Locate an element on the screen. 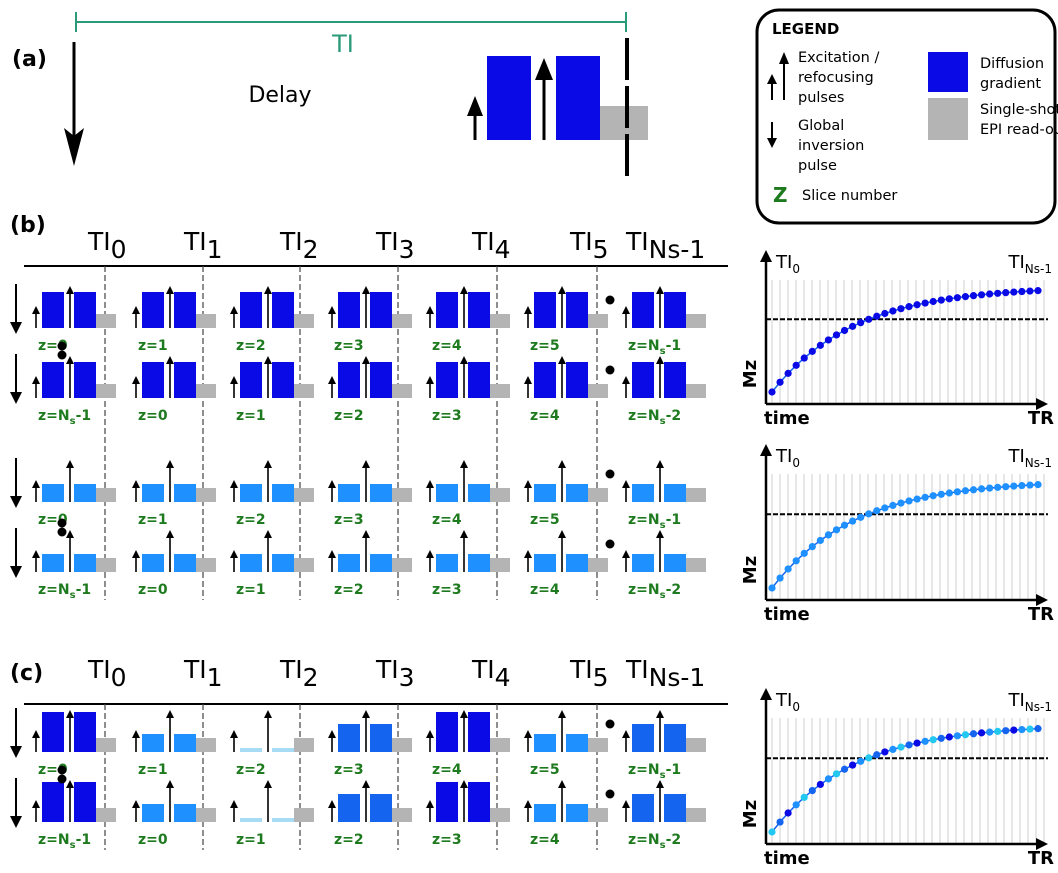  panel-c-row-0-col-6-refocusing-arrowhead is located at coordinates (660, 714).